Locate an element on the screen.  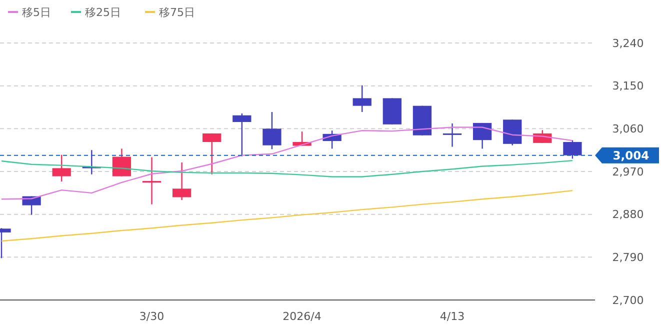
y-tick-label: 3,150 is located at coordinates (628, 86).